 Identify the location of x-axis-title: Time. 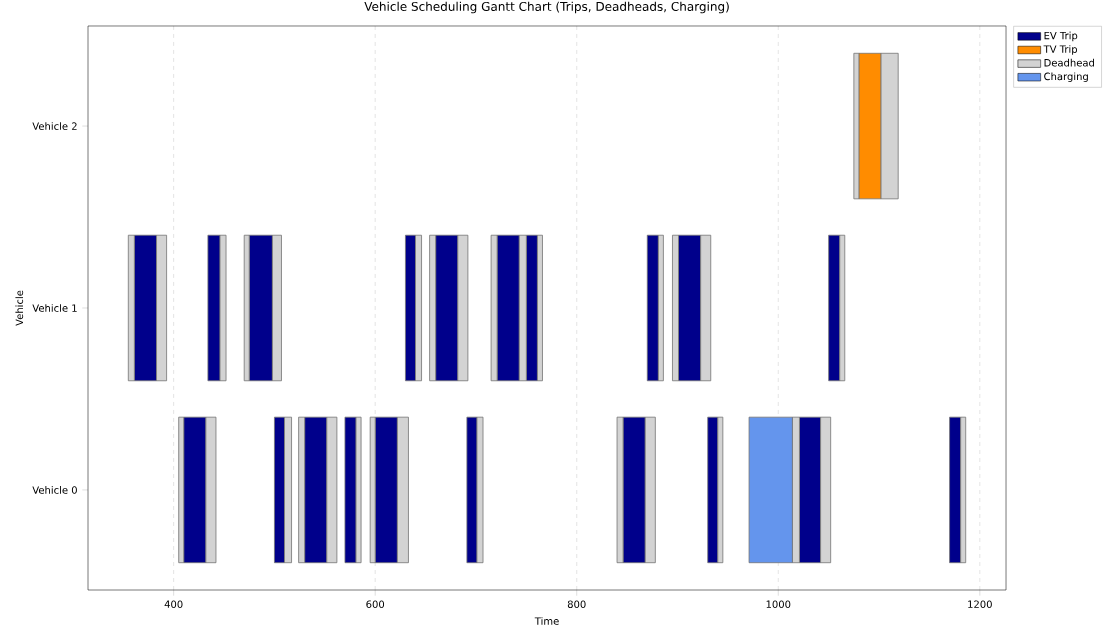
(546, 621).